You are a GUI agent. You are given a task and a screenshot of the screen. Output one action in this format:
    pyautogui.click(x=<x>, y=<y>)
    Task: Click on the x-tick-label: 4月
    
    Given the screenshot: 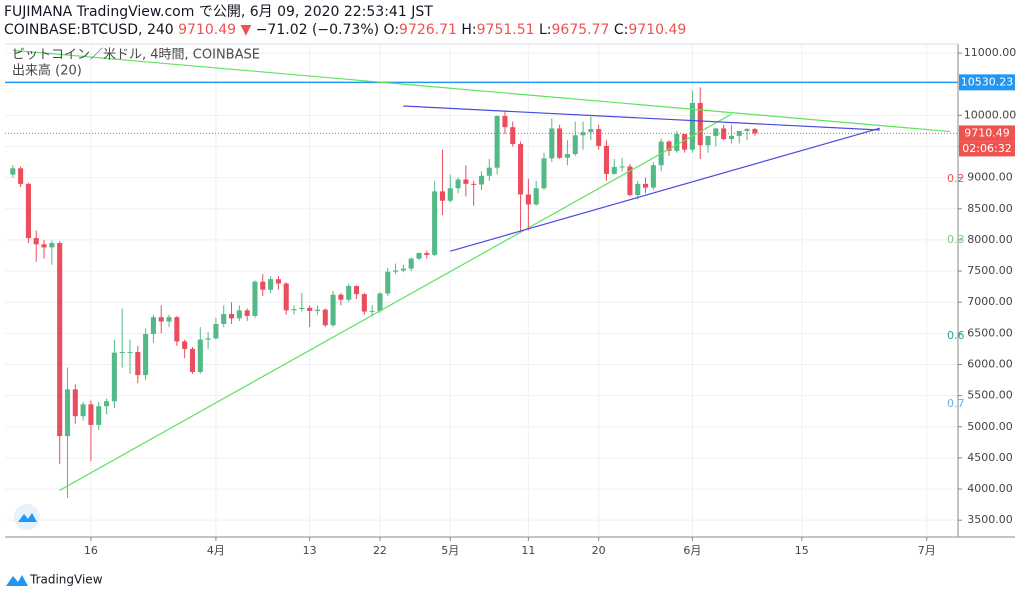 What is the action you would take?
    pyautogui.click(x=216, y=550)
    